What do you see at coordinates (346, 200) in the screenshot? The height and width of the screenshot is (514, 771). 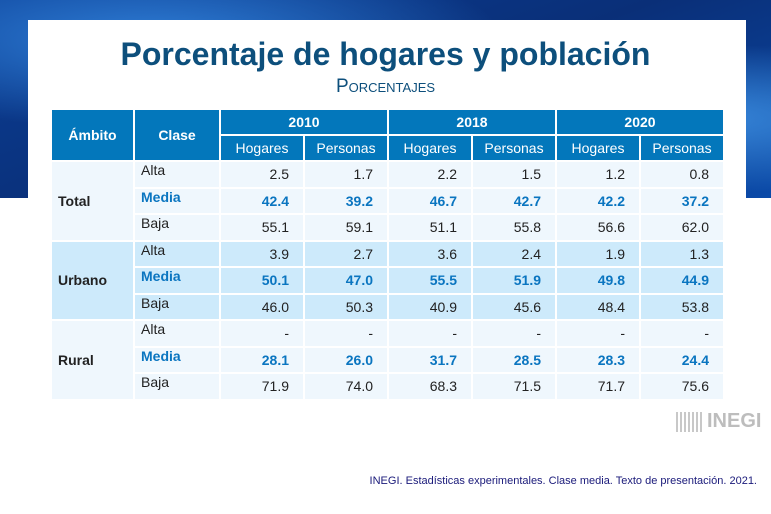 I see `value-cell: 39.2` at bounding box center [346, 200].